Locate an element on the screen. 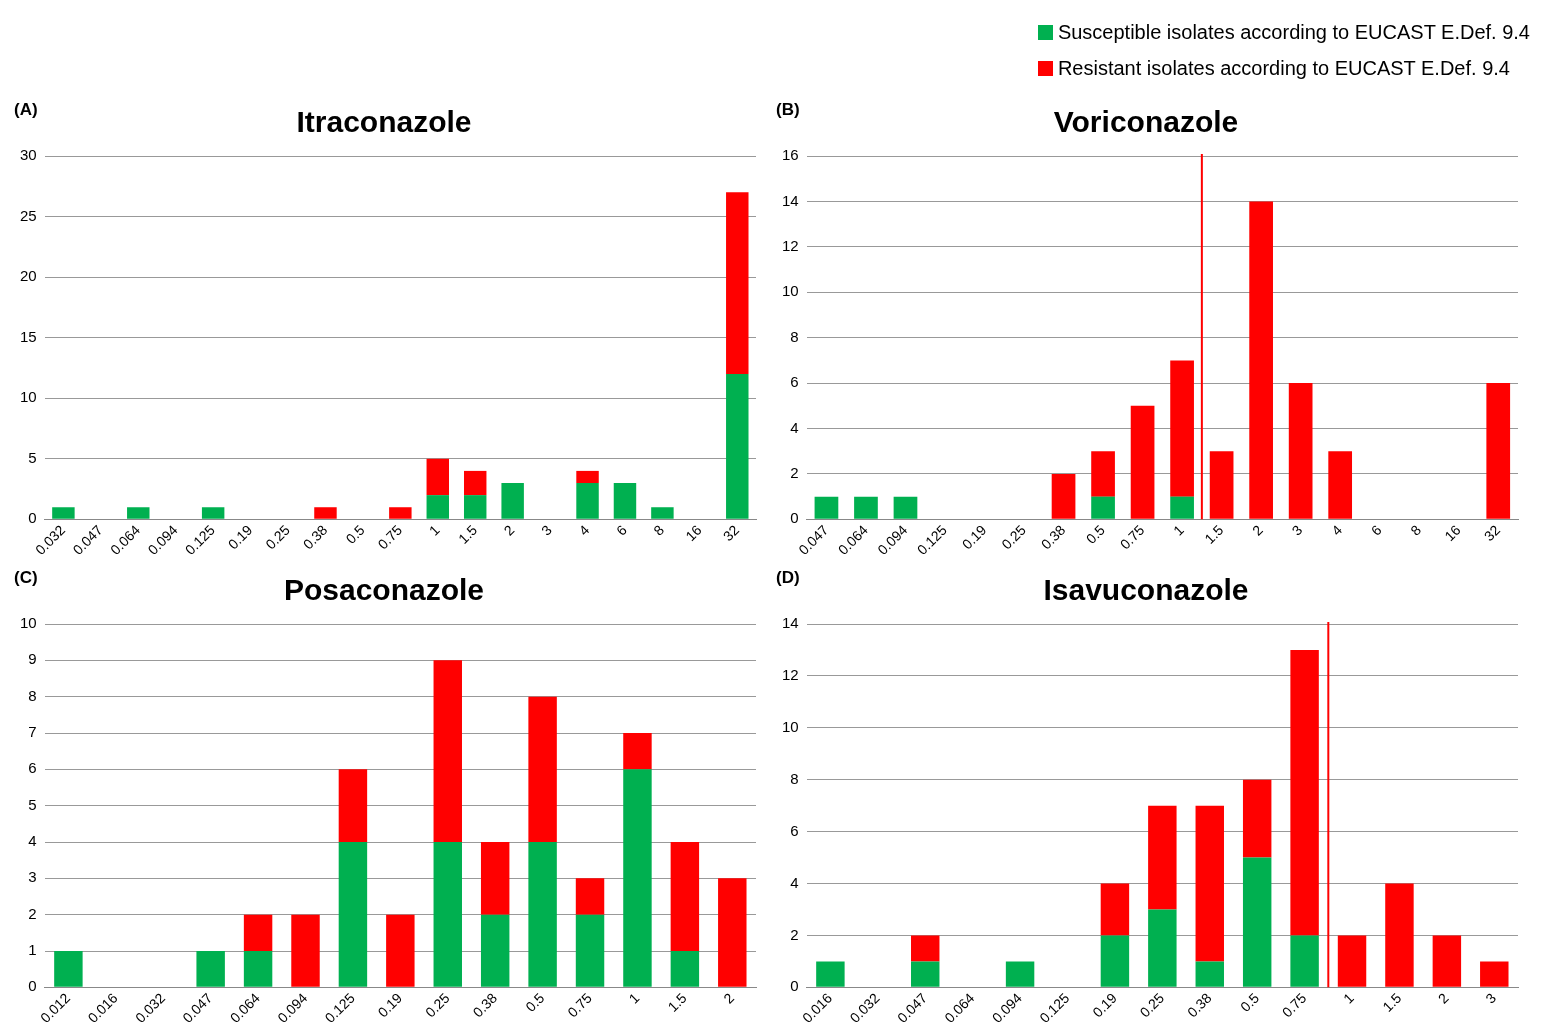  chart-title: Isavuconazole is located at coordinates (1146, 590).